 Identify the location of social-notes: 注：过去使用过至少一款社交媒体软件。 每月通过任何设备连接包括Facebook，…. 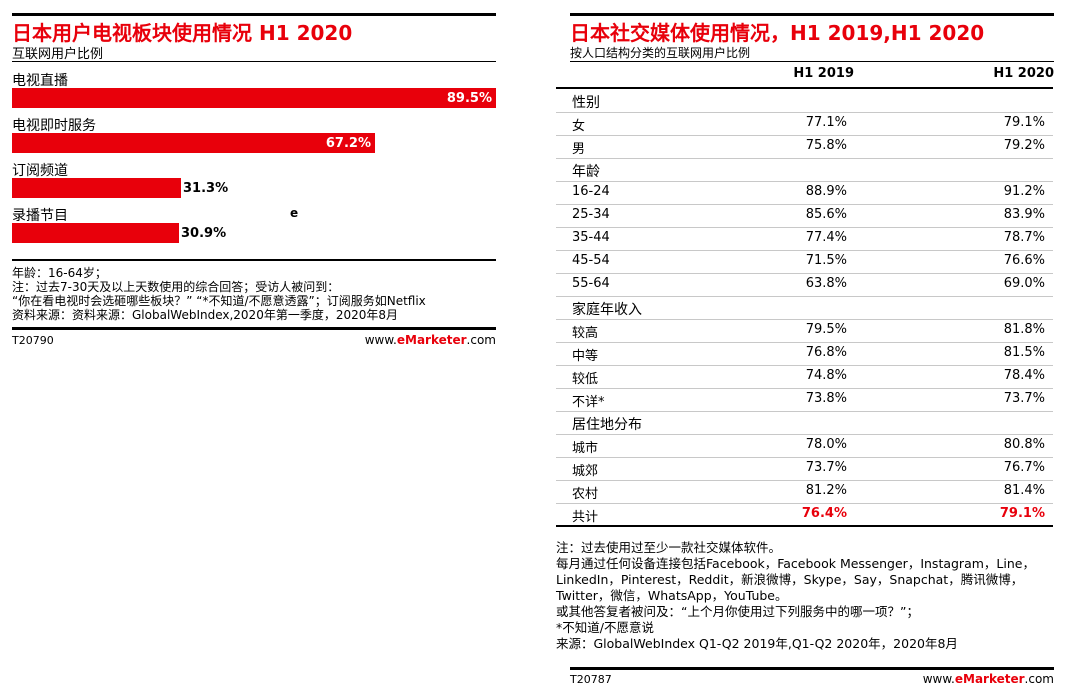
(795, 596).